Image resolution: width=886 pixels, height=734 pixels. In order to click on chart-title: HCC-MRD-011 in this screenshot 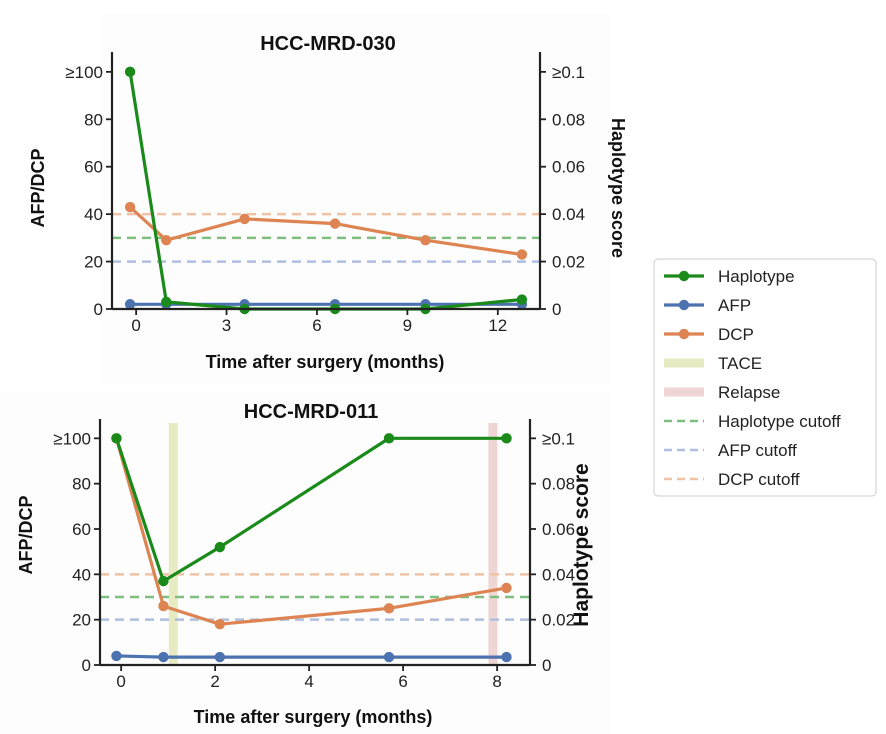, I will do `click(311, 412)`.